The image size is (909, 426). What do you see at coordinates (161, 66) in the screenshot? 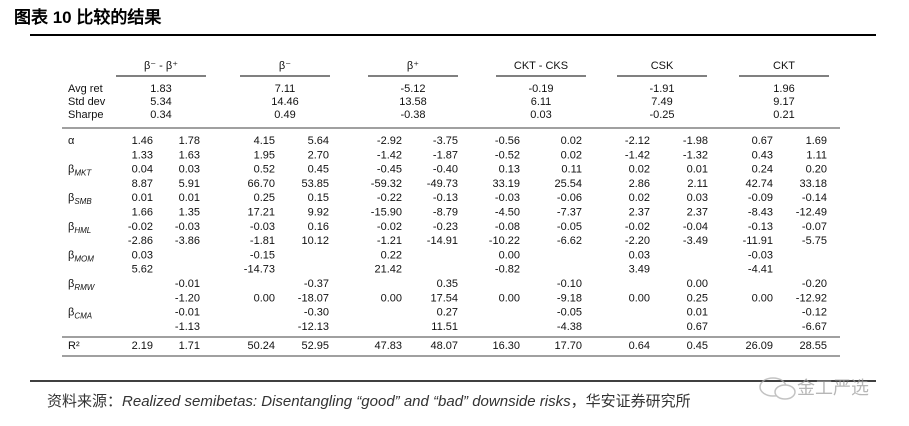
I see `column-header: β⁻ - β⁺` at bounding box center [161, 66].